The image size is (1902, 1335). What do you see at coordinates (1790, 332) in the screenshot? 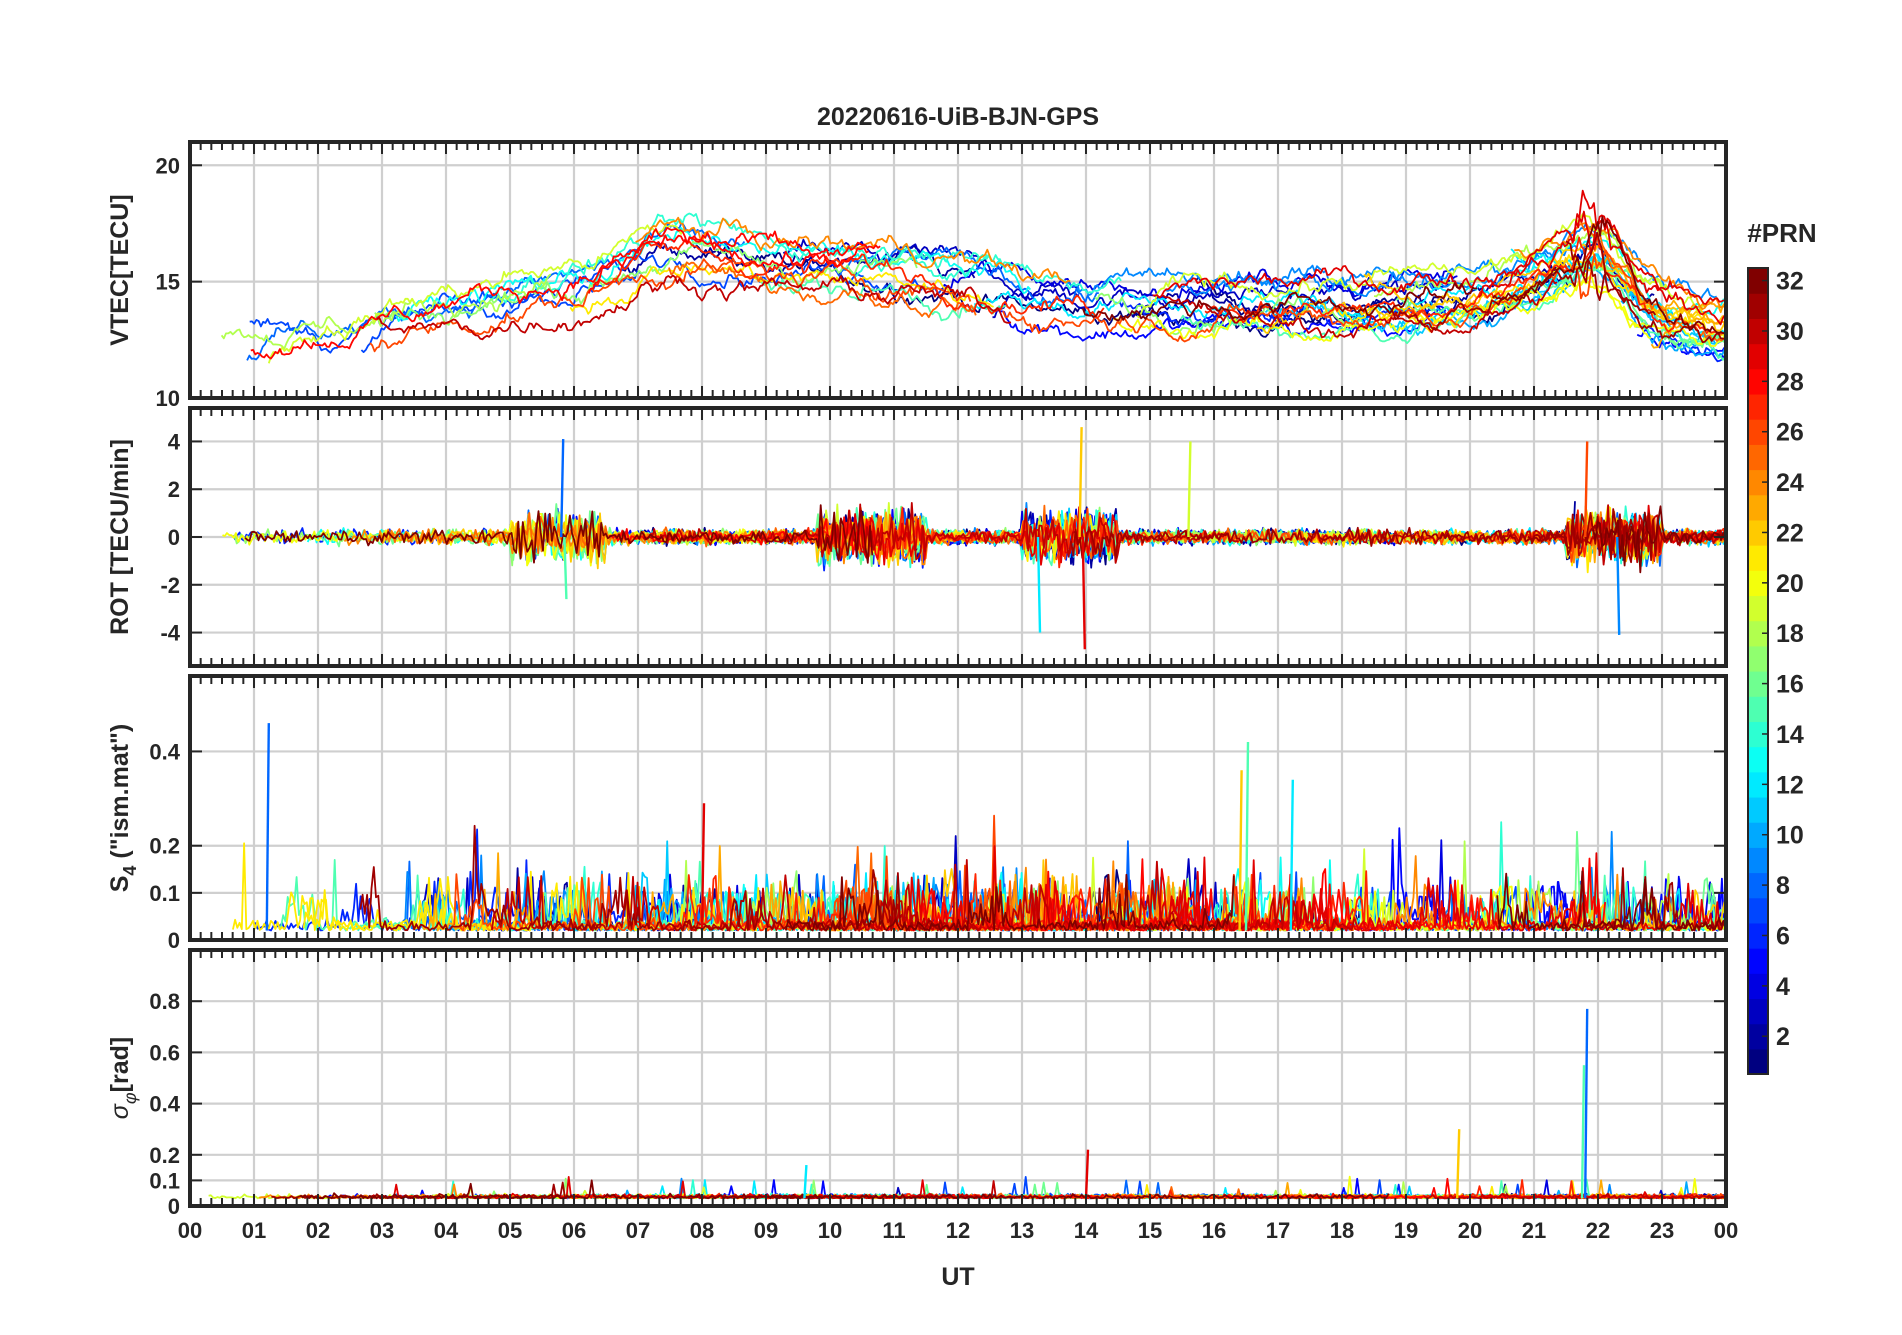
I see `colorbar-tick-label: 30` at bounding box center [1790, 332].